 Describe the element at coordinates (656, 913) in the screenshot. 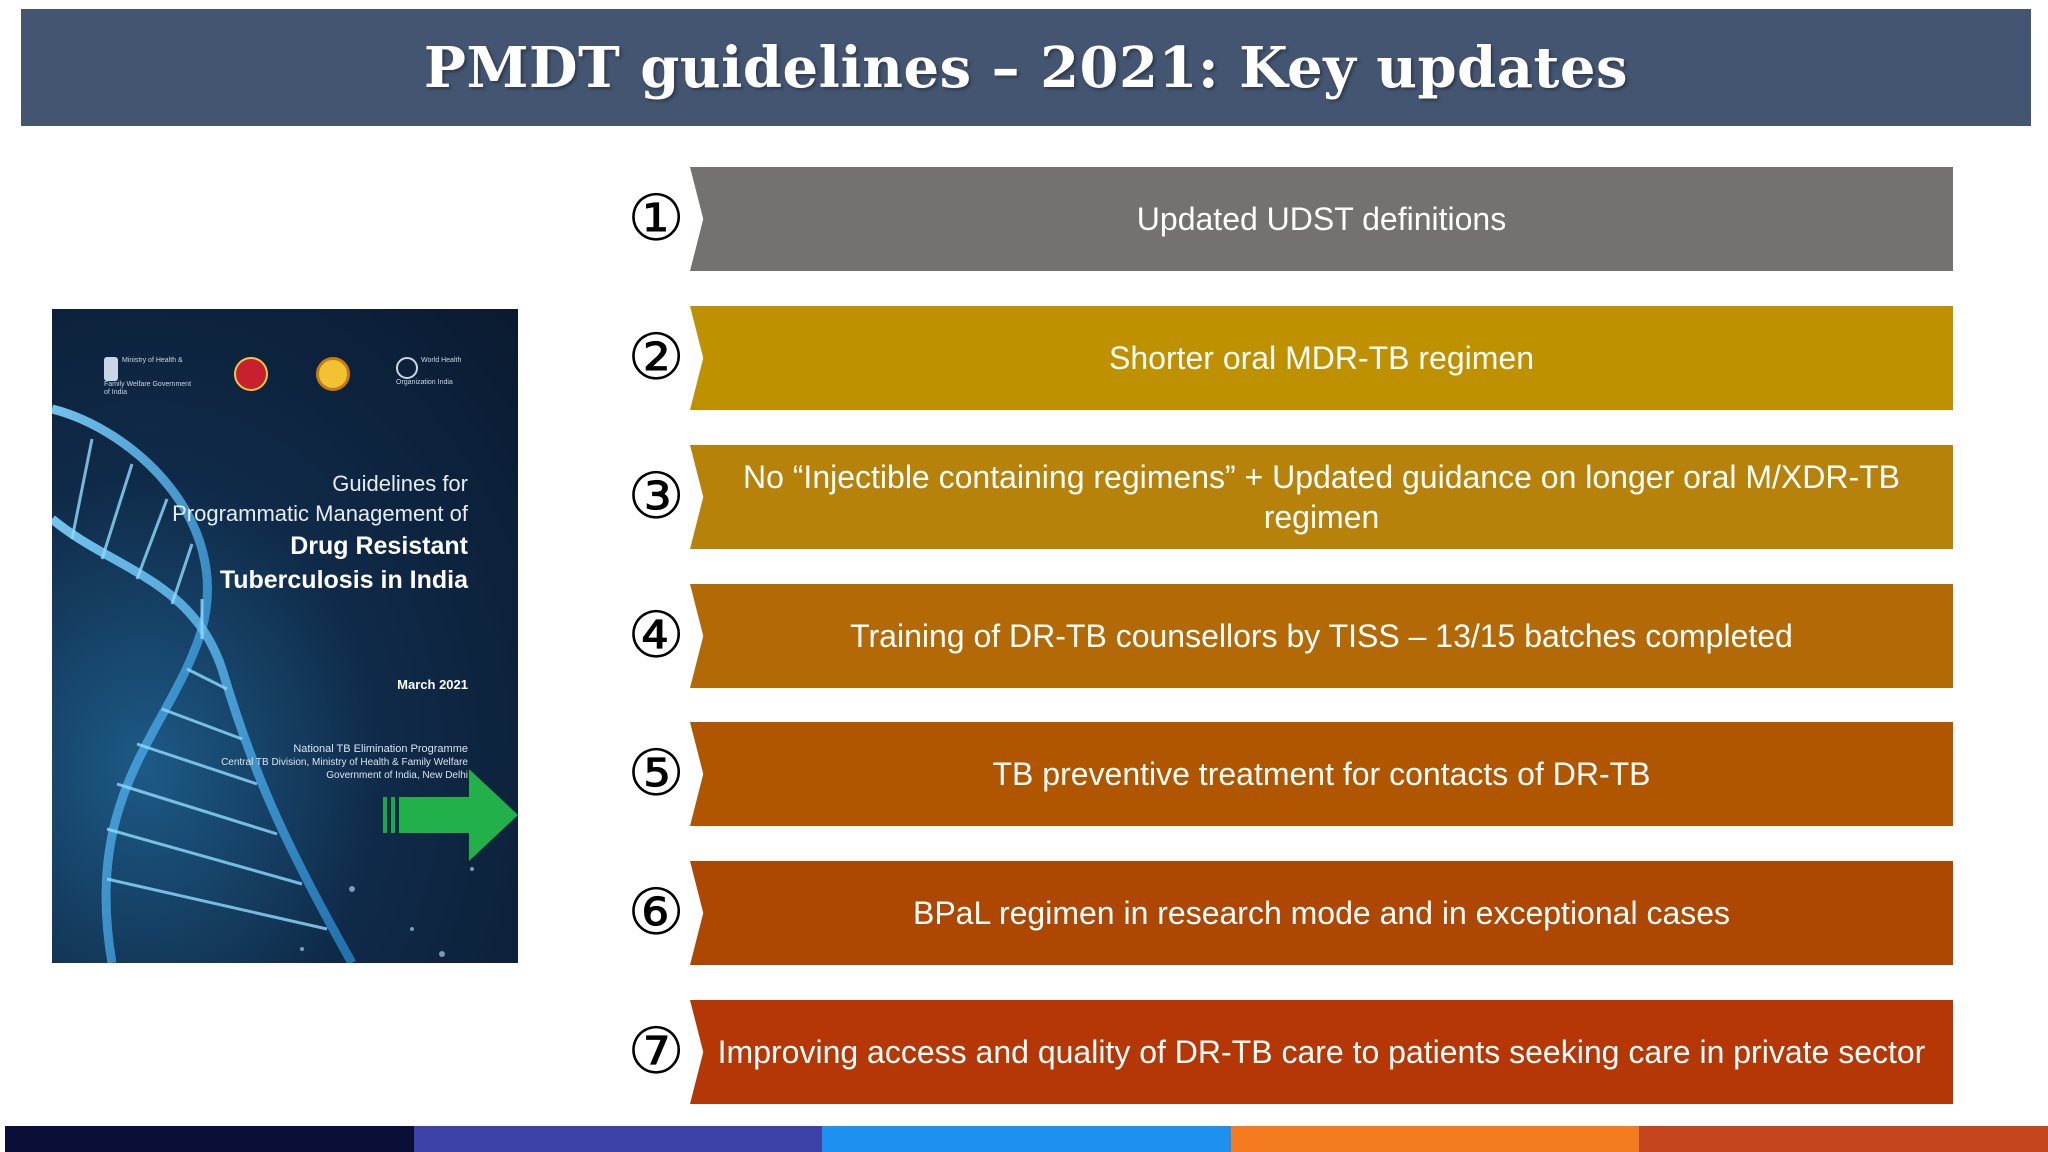

I see `number-badge-6: ⑥` at that location.